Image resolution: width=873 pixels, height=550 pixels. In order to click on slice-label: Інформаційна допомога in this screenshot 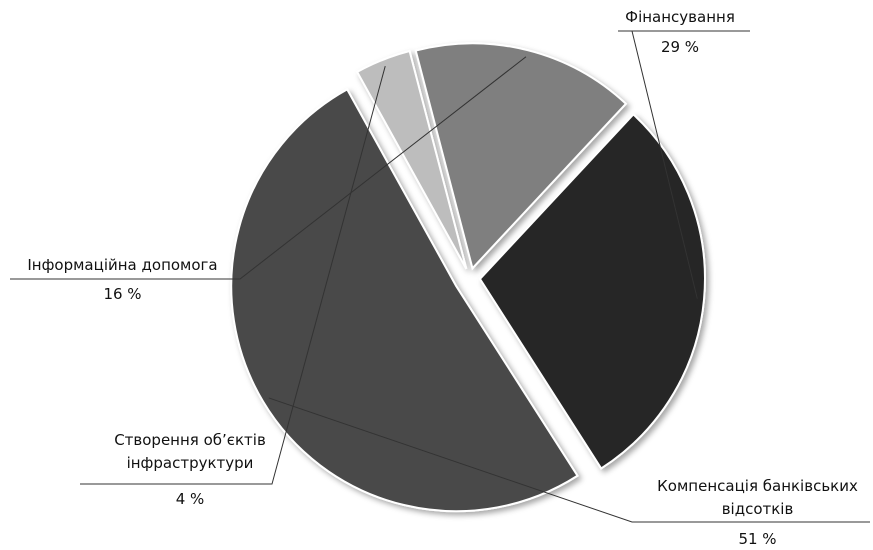, I will do `click(122, 265)`.